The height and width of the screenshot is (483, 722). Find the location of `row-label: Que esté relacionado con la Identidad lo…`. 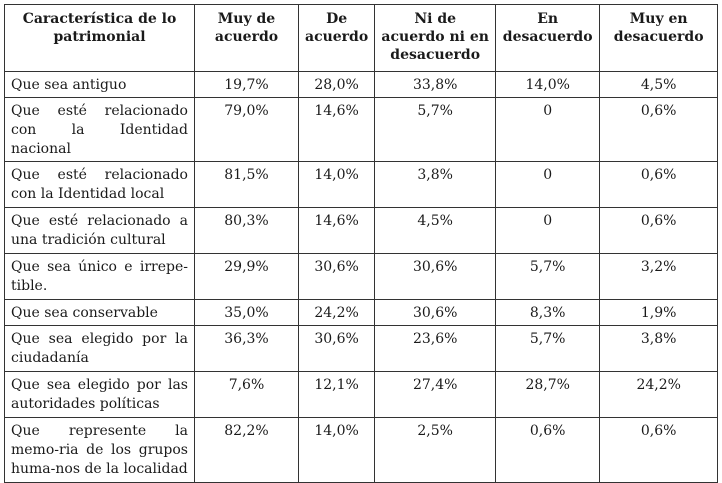

row-label: Que esté relacionado con la Identidad lo… is located at coordinates (99, 184).